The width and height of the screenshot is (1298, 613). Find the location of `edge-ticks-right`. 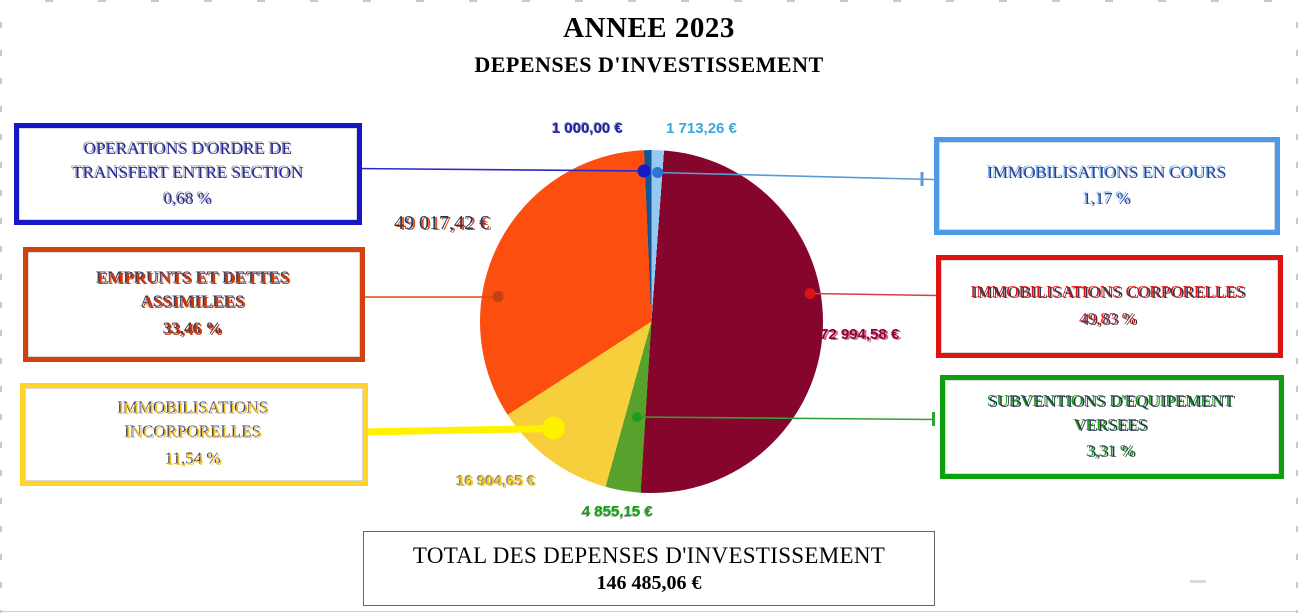

edge-ticks-right is located at coordinates (1297, 306).